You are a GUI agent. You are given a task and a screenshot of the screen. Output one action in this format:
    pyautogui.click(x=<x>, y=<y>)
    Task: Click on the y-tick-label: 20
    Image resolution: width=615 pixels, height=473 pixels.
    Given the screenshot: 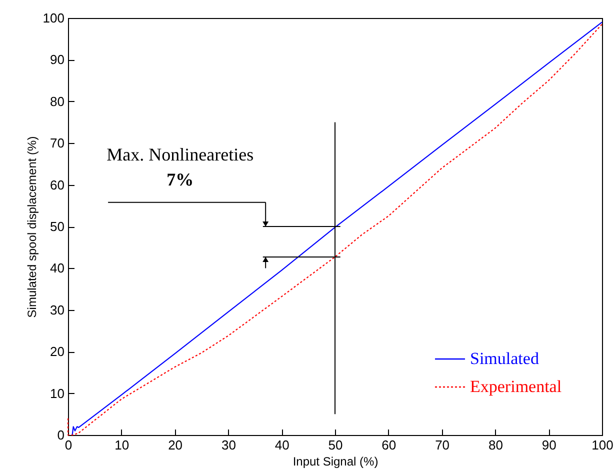 What is the action you would take?
    pyautogui.click(x=57, y=352)
    